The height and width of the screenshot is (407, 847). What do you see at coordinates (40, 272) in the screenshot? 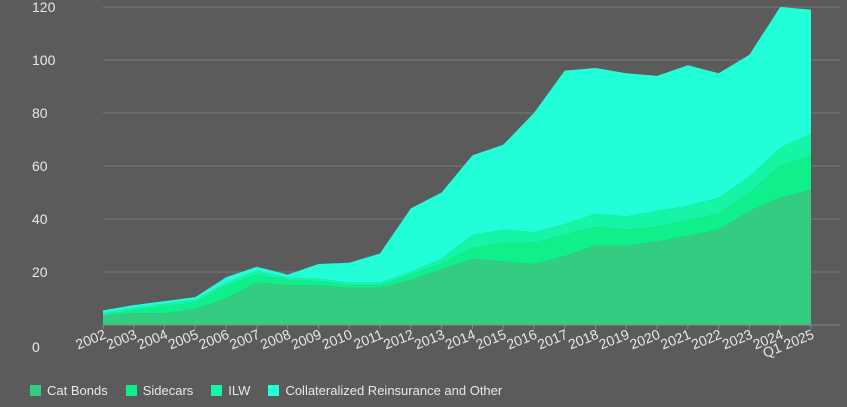
I see `y-tick-label: 20` at bounding box center [40, 272].